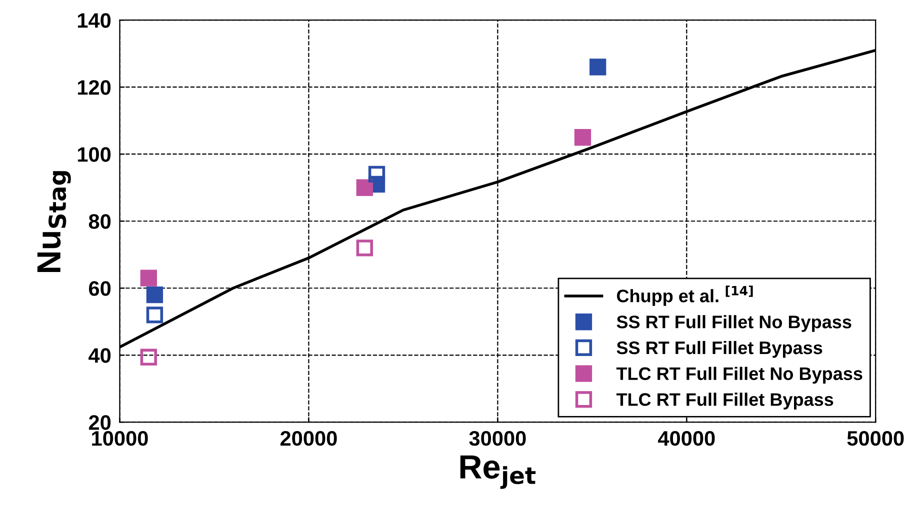 The height and width of the screenshot is (529, 914). I want to click on x-tick-label: 10000, so click(120, 438).